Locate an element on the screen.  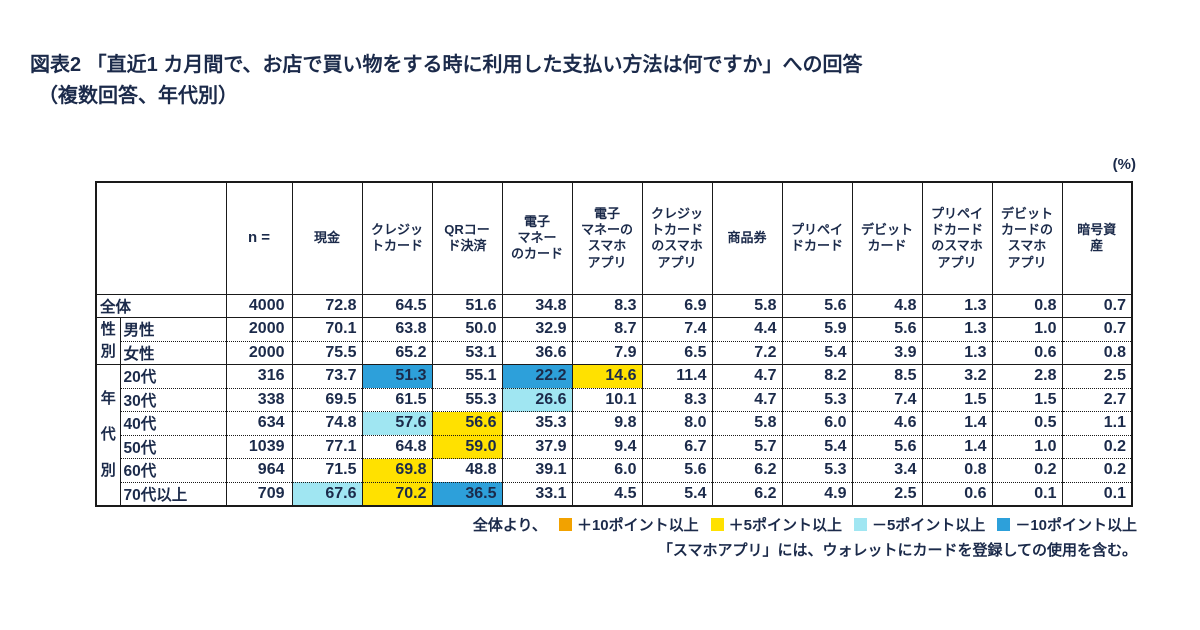
legend-items: ＋10ポイント以上 ＋5ポイント以上 －5ポイント以上 －10ポイント以上 is located at coordinates (842, 524).